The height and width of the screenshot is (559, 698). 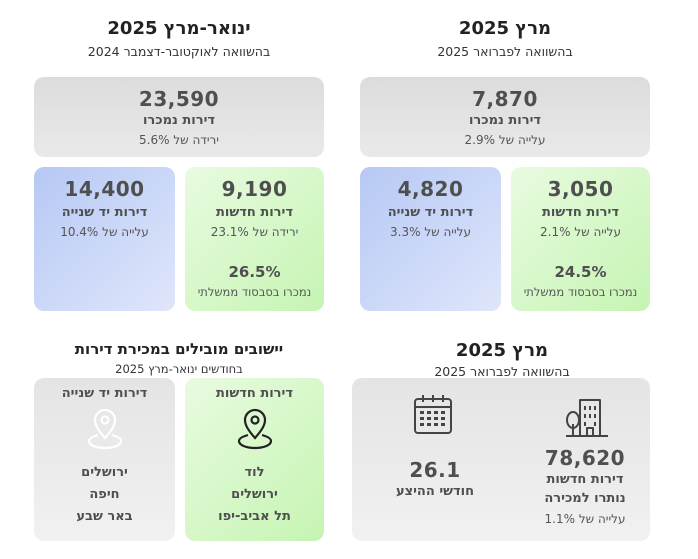 What do you see at coordinates (179, 120) in the screenshot?
I see `left-total-label: דירות נמכרו` at bounding box center [179, 120].